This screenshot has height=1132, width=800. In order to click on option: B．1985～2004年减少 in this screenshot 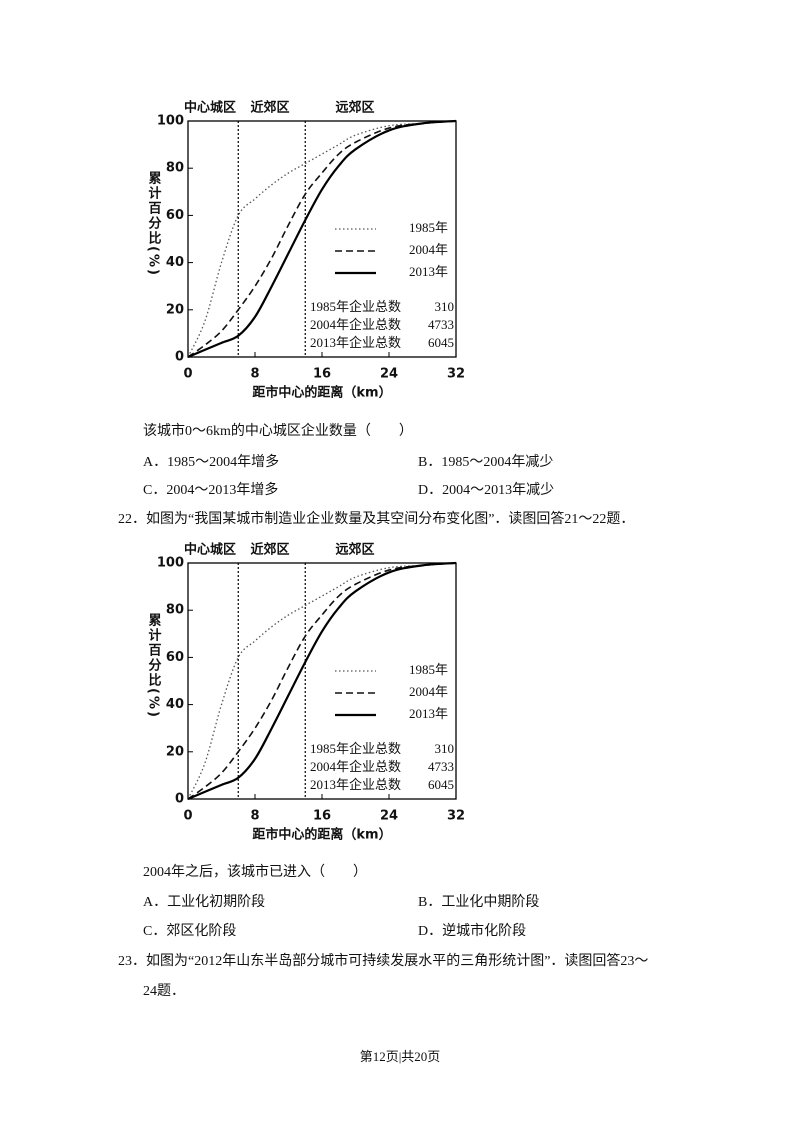, I will do `click(485, 462)`.